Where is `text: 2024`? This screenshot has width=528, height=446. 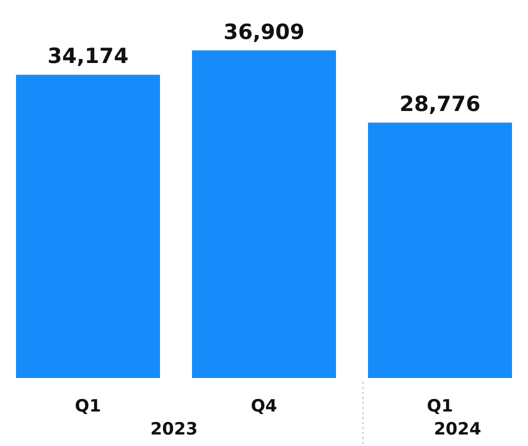 text: 2024 is located at coordinates (458, 430).